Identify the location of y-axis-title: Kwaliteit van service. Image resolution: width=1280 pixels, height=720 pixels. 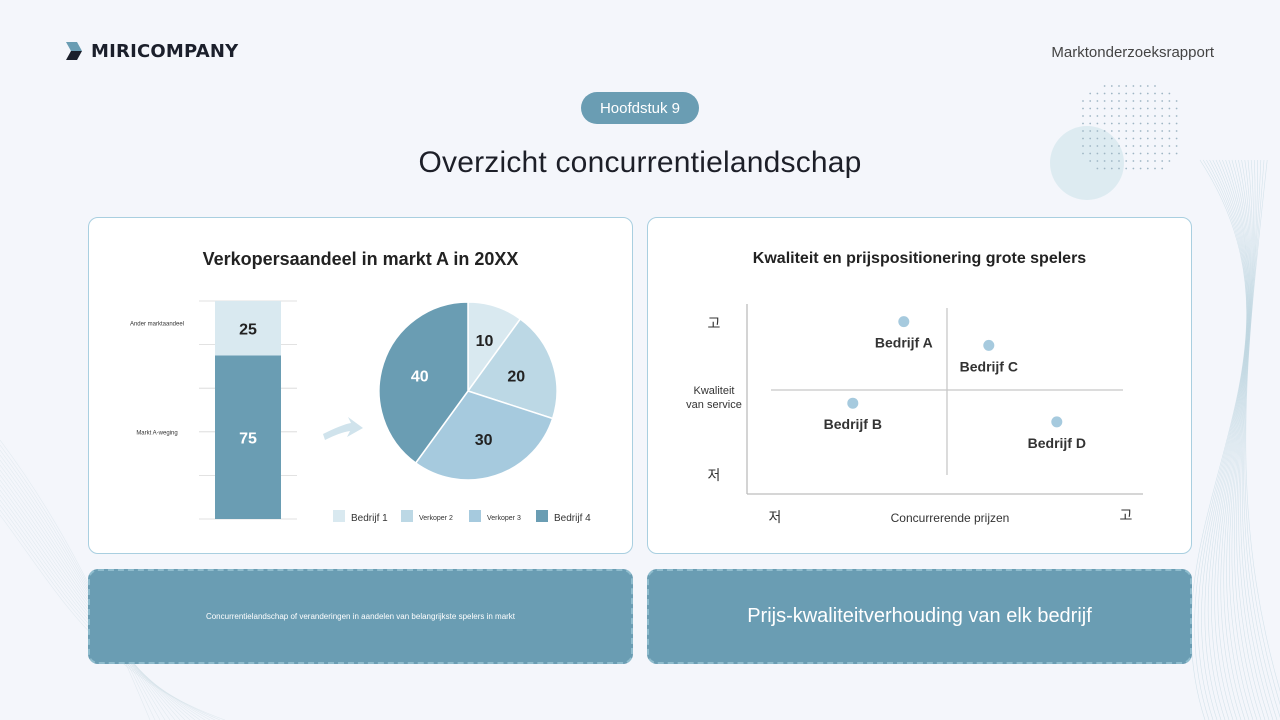
(714, 398).